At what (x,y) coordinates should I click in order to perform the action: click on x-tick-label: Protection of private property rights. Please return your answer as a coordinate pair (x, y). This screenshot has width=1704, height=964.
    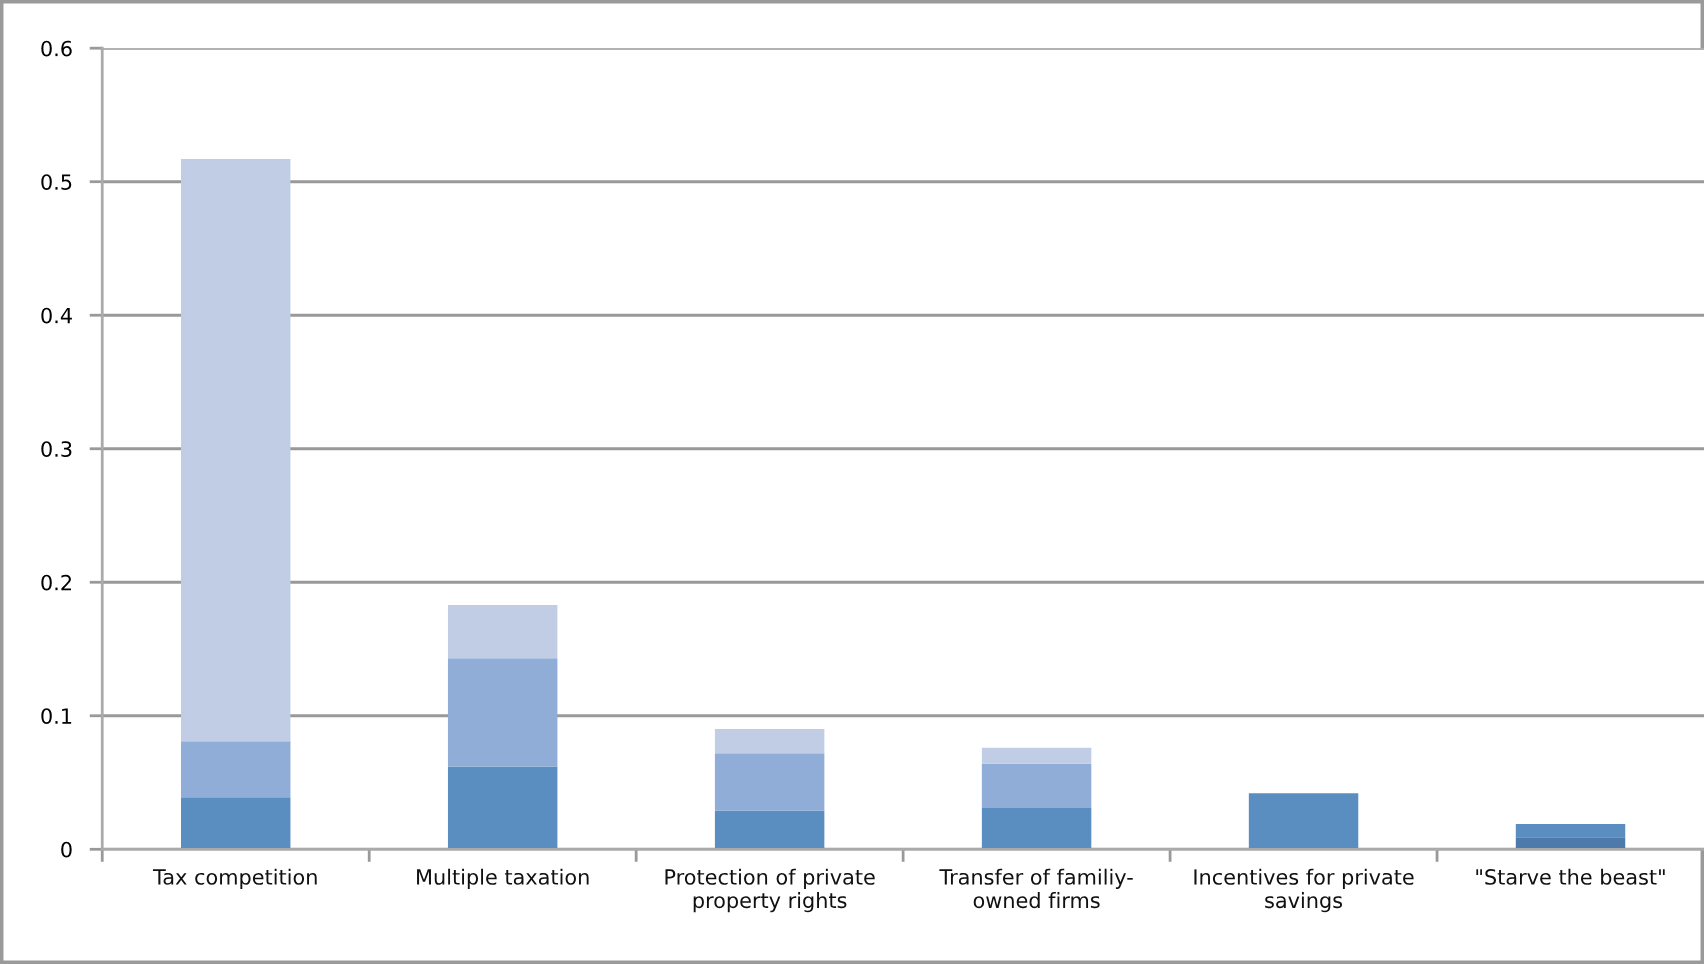
    Looking at the image, I should click on (770, 890).